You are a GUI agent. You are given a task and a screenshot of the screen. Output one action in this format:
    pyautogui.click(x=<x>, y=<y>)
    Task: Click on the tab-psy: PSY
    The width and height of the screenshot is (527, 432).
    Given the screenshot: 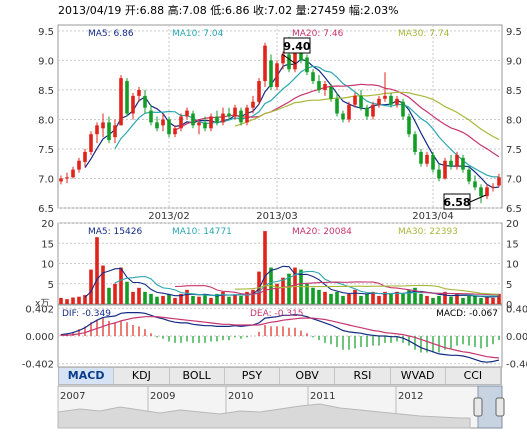 What is the action you would take?
    pyautogui.click(x=252, y=376)
    